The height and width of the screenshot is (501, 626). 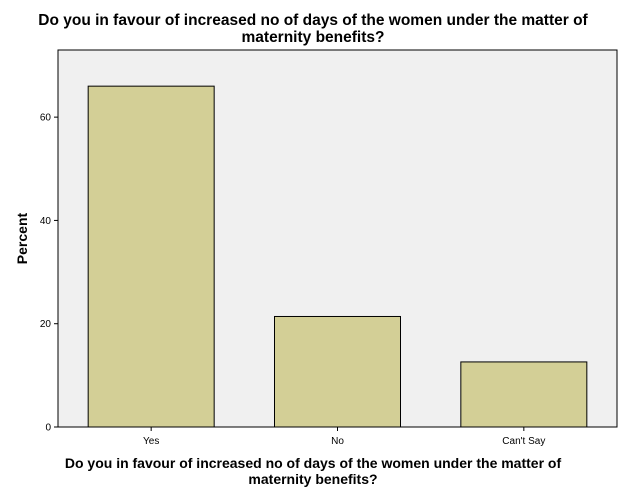 I want to click on x-tick-label: No, so click(x=337, y=441).